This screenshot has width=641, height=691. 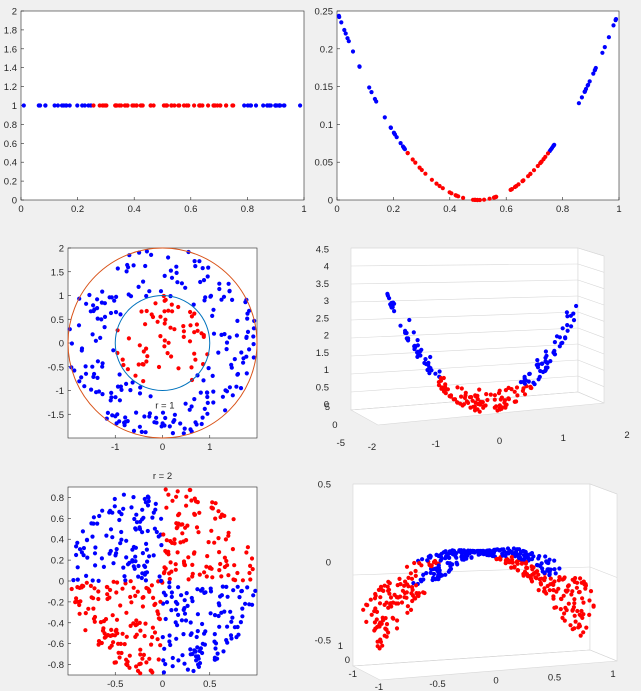 I want to click on back-wall, so click(x=464, y=329).